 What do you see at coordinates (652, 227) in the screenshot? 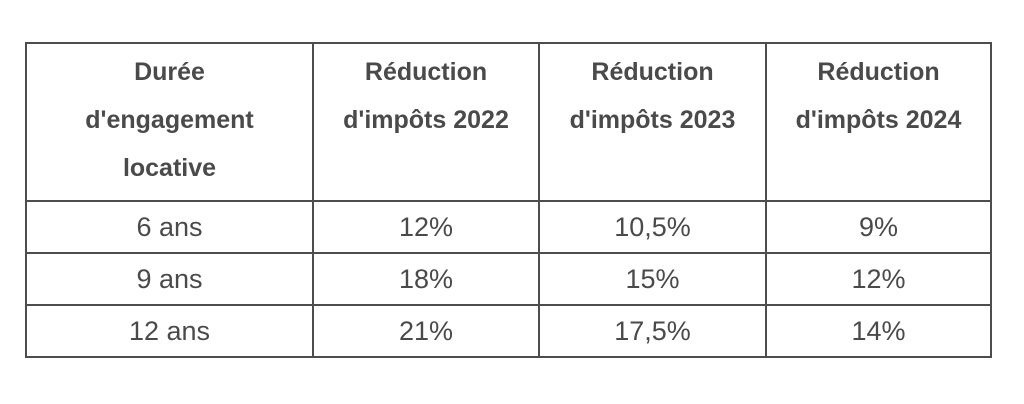
I see `cell-reduction-2023: 10,5%` at bounding box center [652, 227].